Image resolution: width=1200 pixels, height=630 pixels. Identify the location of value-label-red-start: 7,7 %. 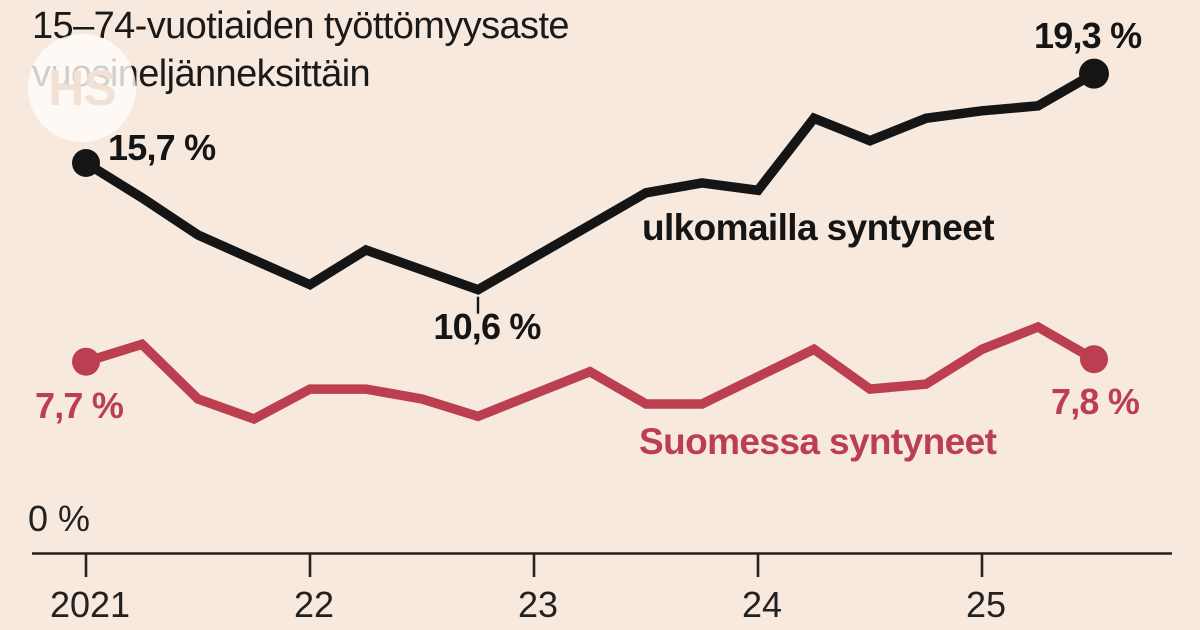
(79, 405).